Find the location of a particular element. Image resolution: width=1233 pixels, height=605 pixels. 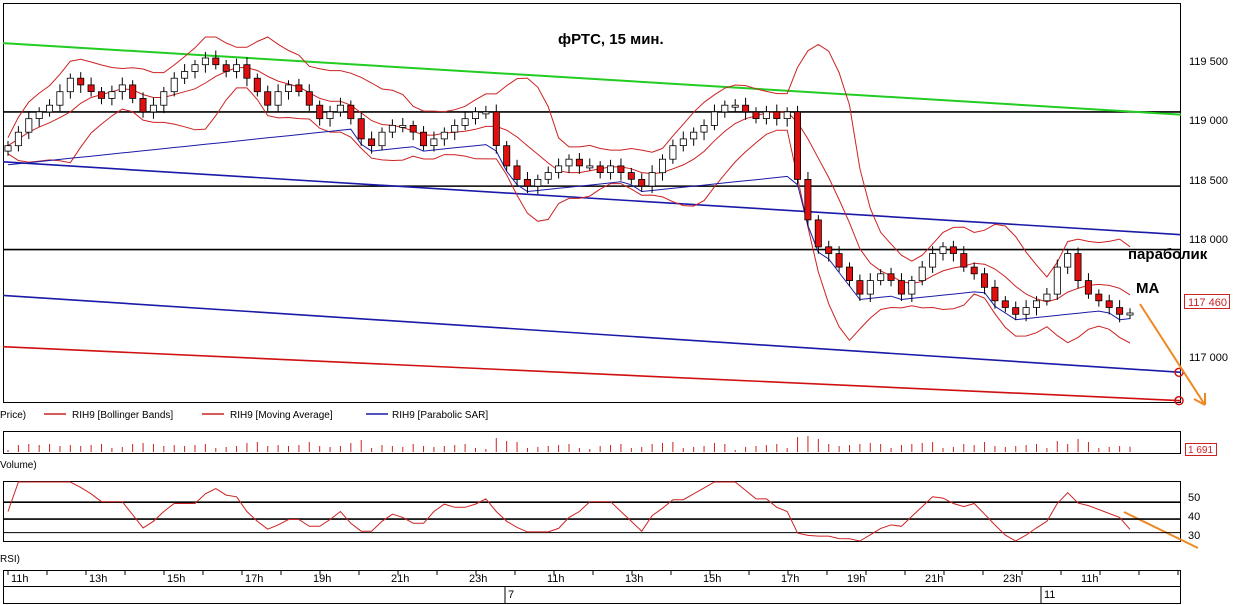

legend-item-bollinger: RIH9 [Bollinger Bands] is located at coordinates (122, 415).